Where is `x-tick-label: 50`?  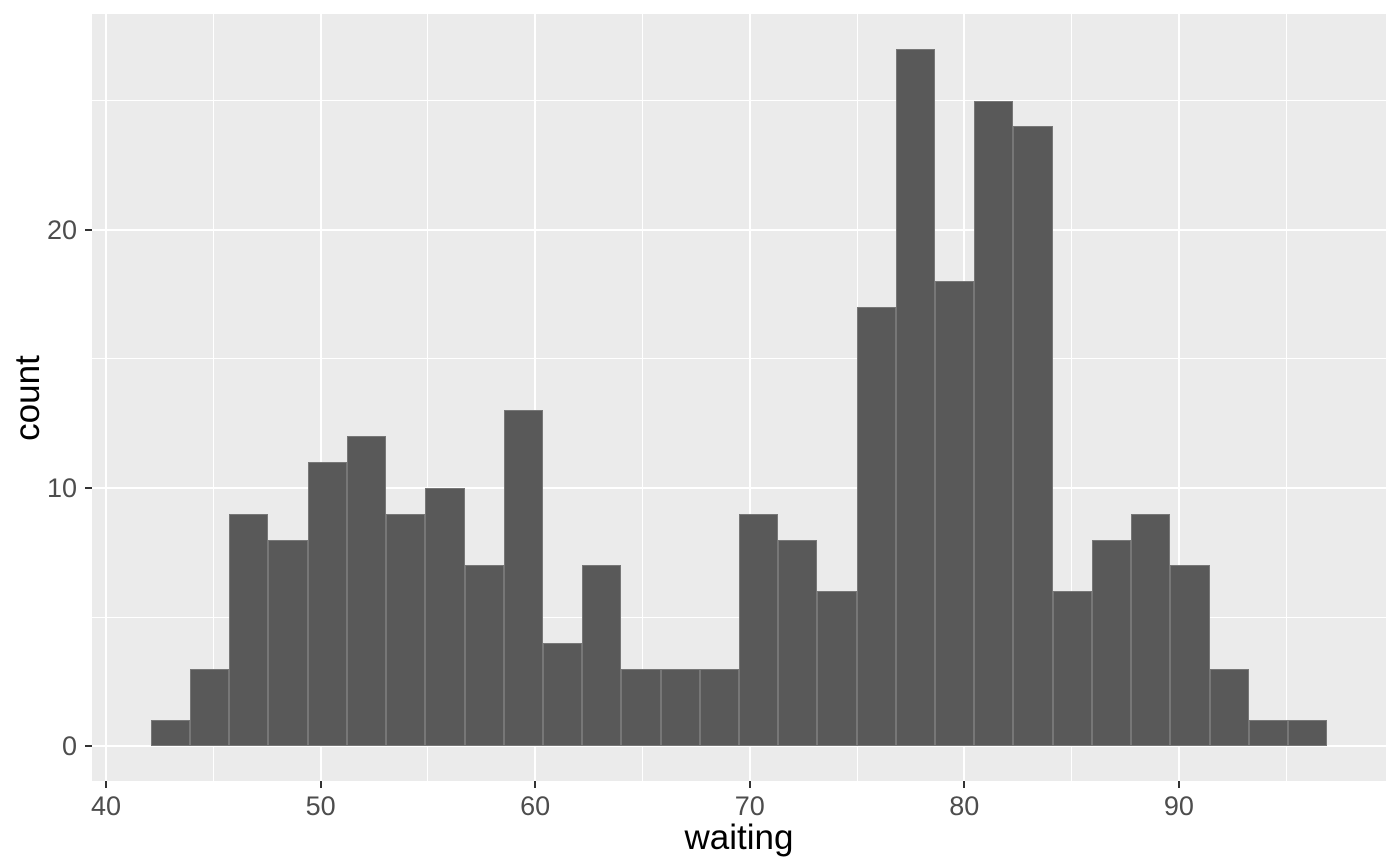
x-tick-label: 50 is located at coordinates (320, 806).